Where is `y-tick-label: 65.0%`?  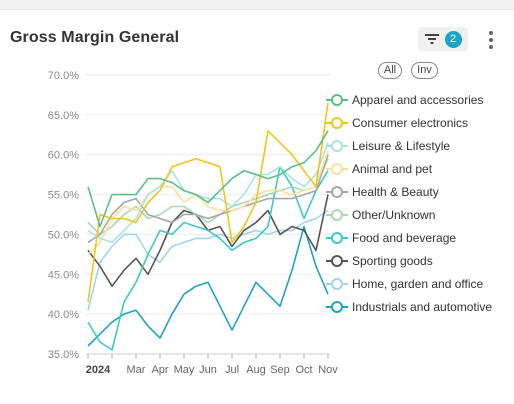 y-tick-label: 65.0% is located at coordinates (63, 116).